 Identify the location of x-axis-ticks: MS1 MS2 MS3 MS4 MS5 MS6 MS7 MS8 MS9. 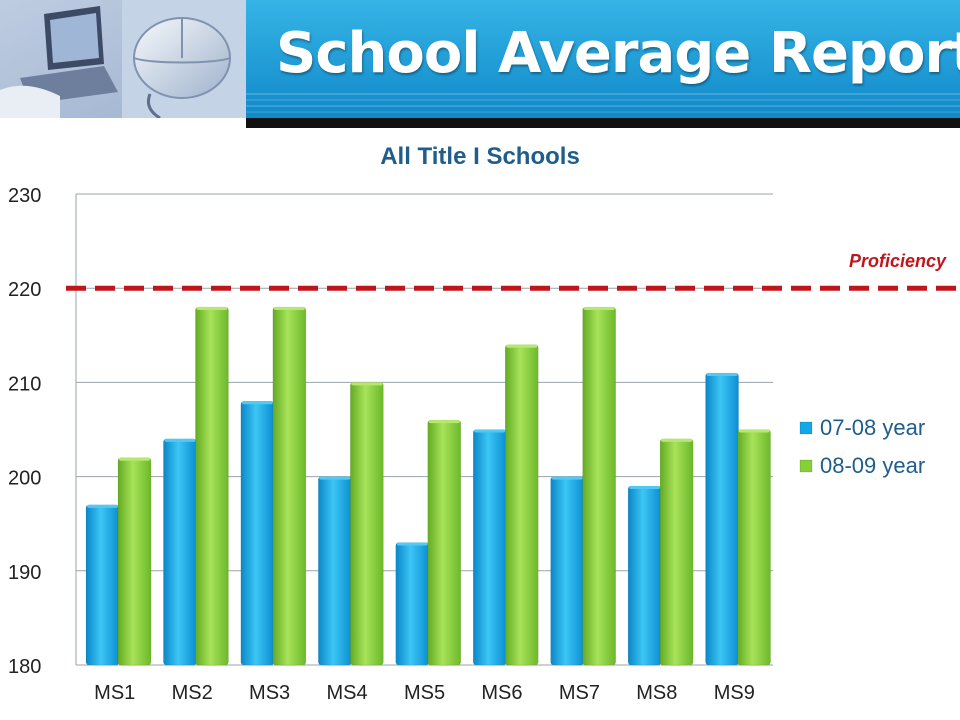
(424, 693).